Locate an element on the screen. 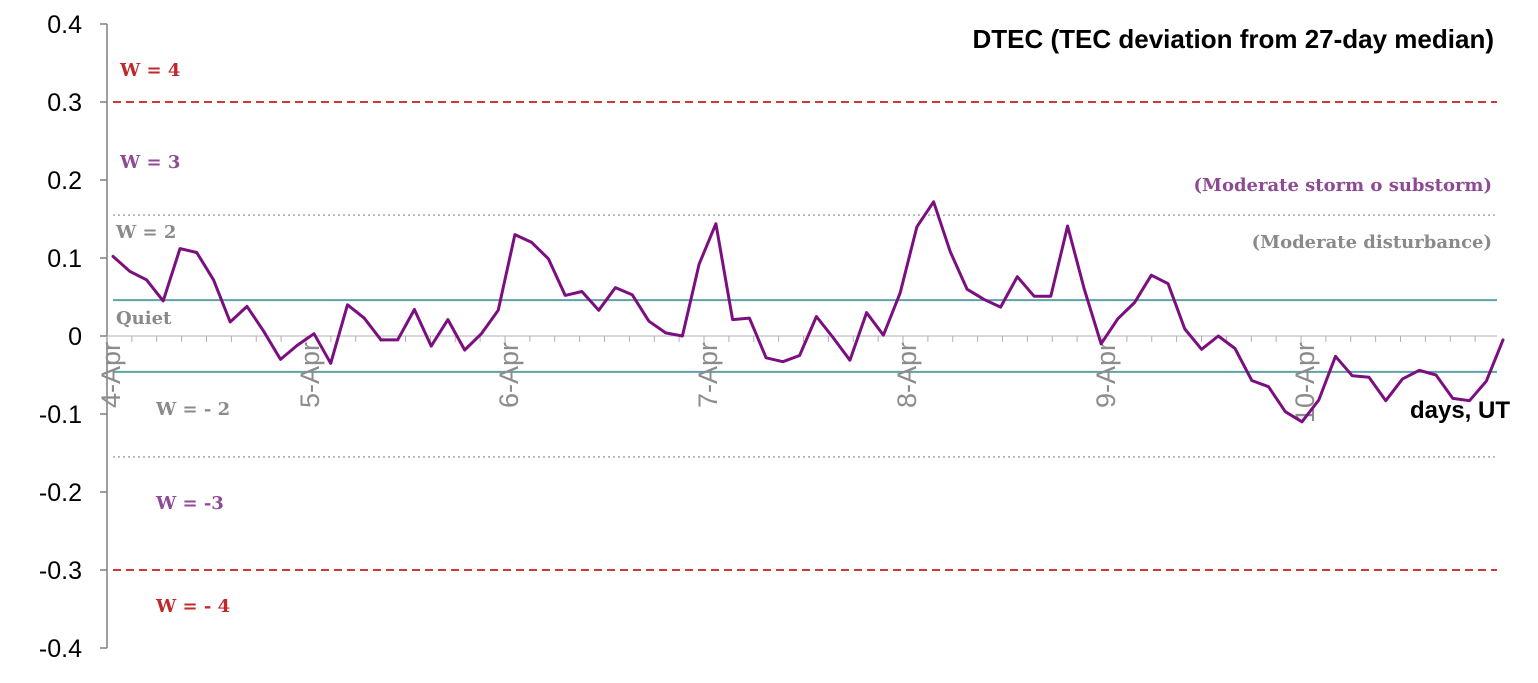 The height and width of the screenshot is (683, 1538). y-tick-label: 0.4 is located at coordinates (64, 25).